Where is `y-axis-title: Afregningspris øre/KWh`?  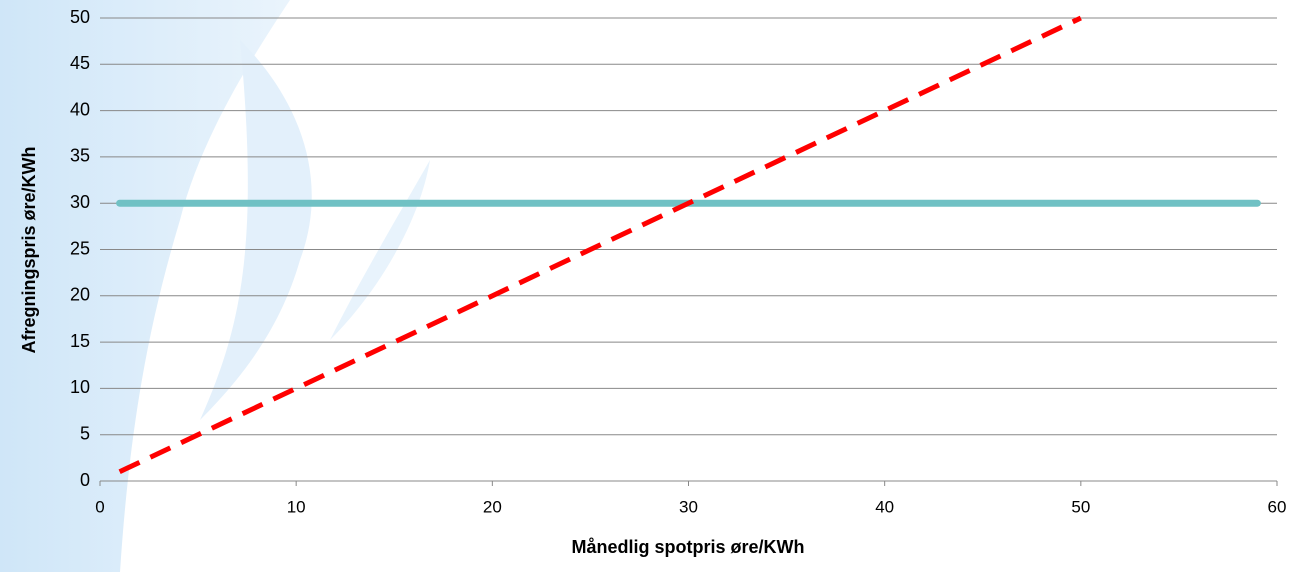 y-axis-title: Afregningspris øre/KWh is located at coordinates (29, 249).